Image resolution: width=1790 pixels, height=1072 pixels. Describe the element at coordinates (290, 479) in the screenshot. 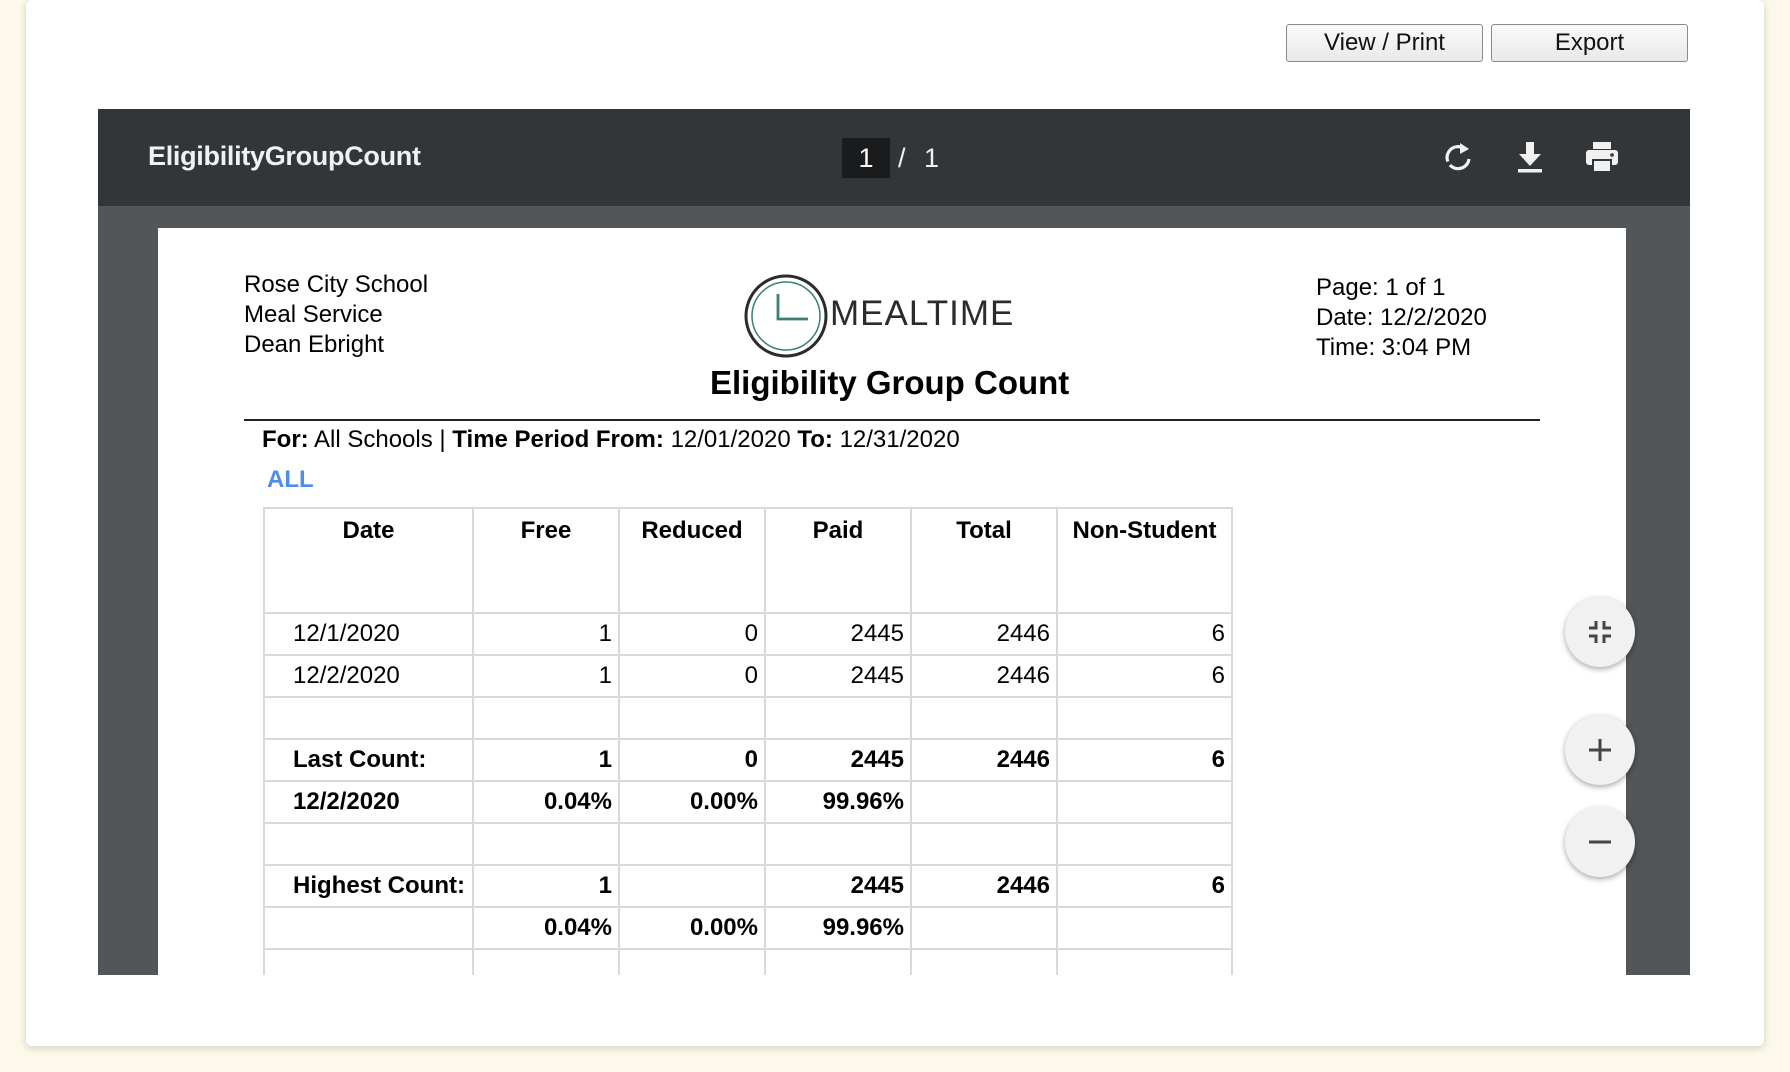

I see `group-label: ALL` at that location.